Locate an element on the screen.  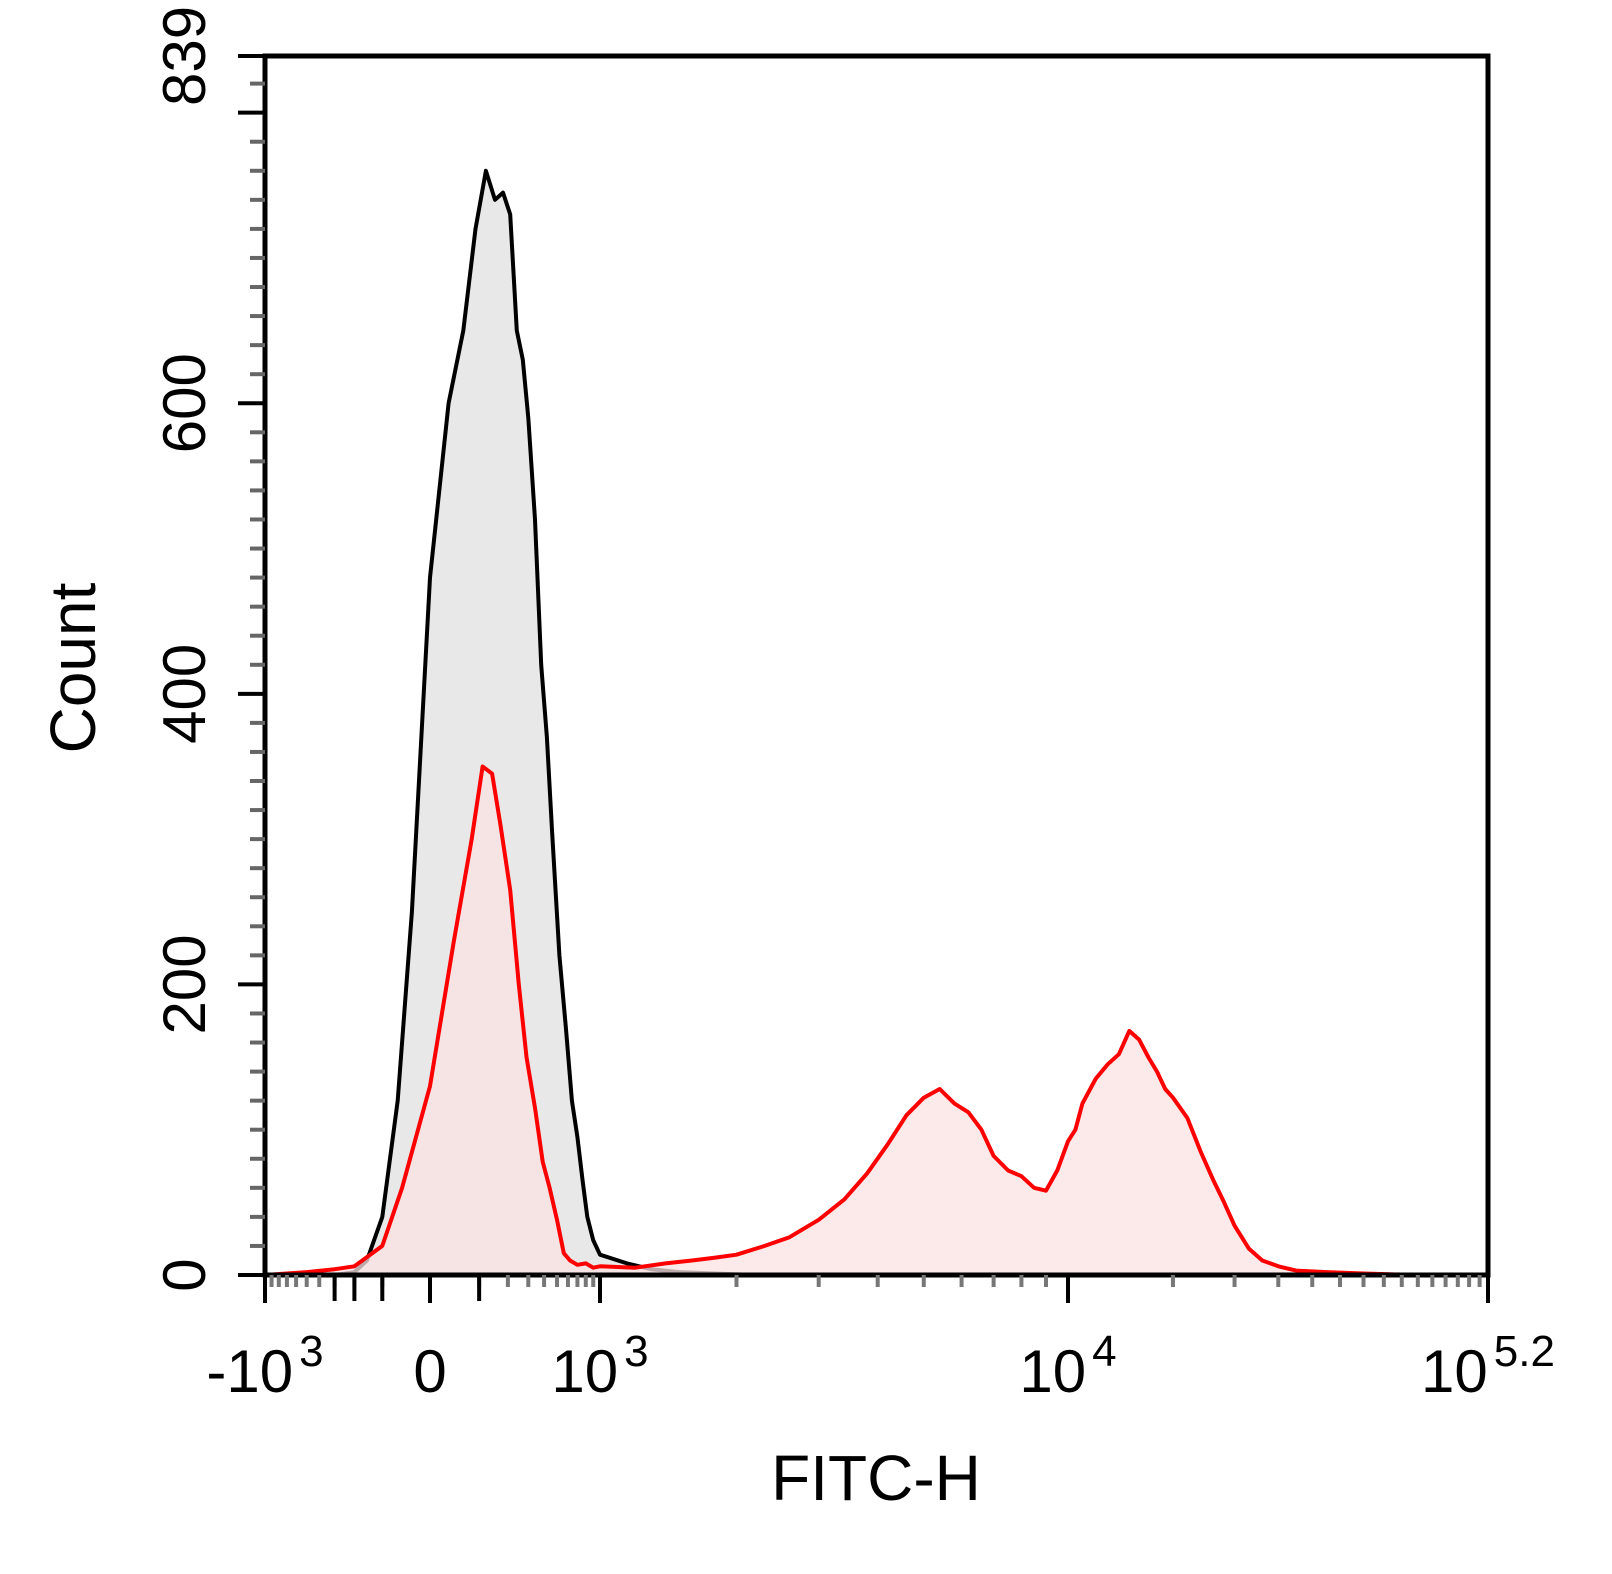
y-tick-label: 839 is located at coordinates (184, 56).